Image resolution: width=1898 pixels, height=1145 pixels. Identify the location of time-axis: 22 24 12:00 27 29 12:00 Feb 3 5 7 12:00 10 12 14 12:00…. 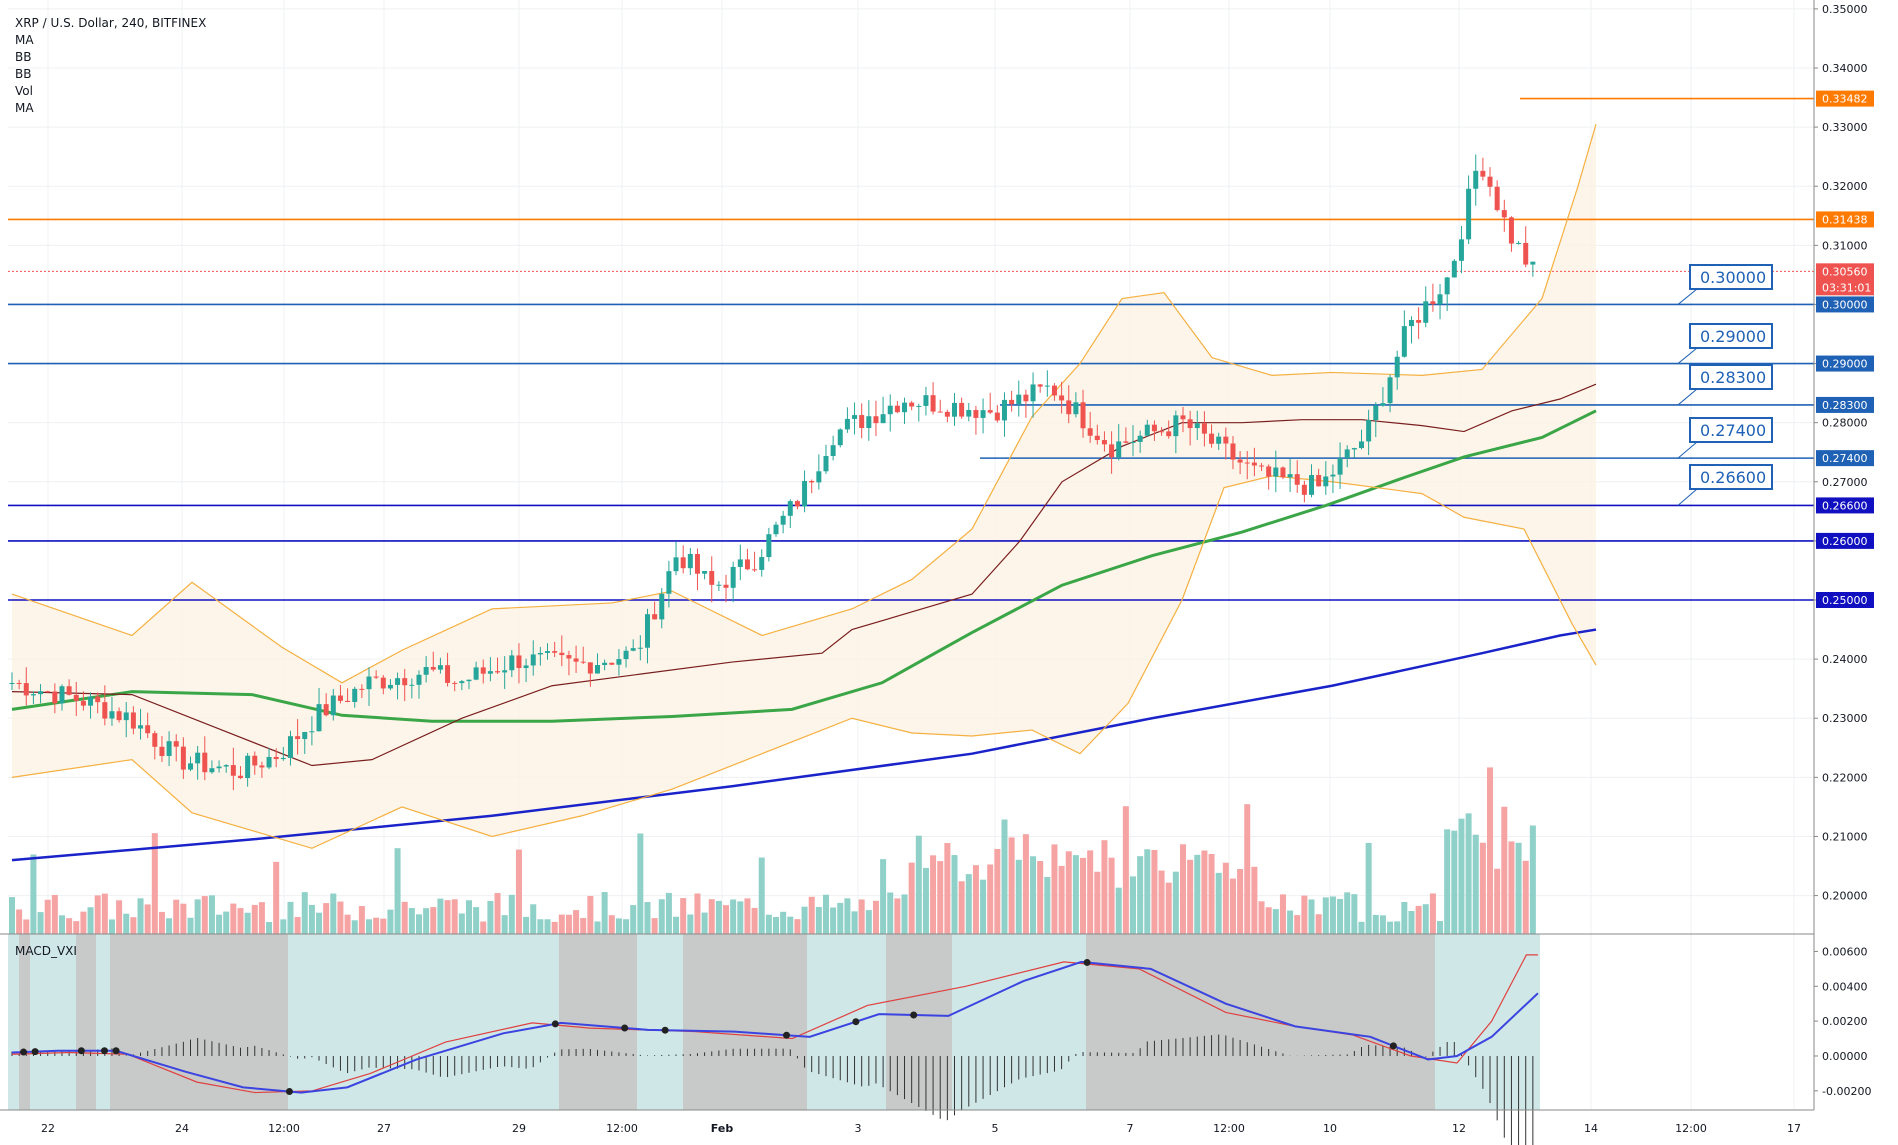
(921, 1128).